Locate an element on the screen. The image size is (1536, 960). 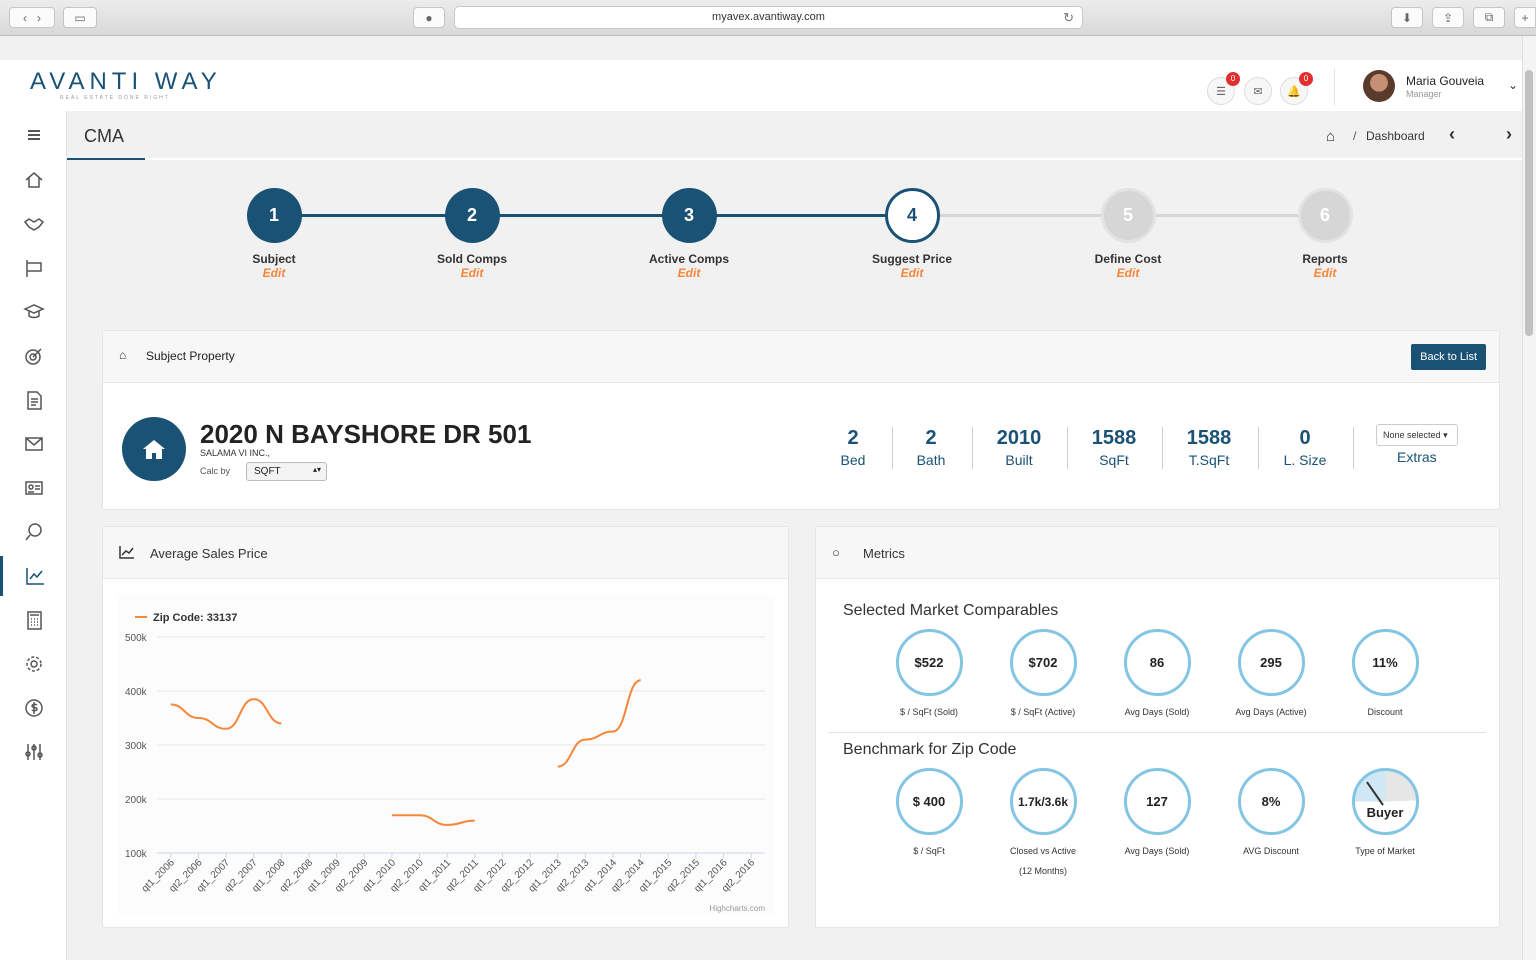
calc-by-label: Calc by is located at coordinates (215, 471).